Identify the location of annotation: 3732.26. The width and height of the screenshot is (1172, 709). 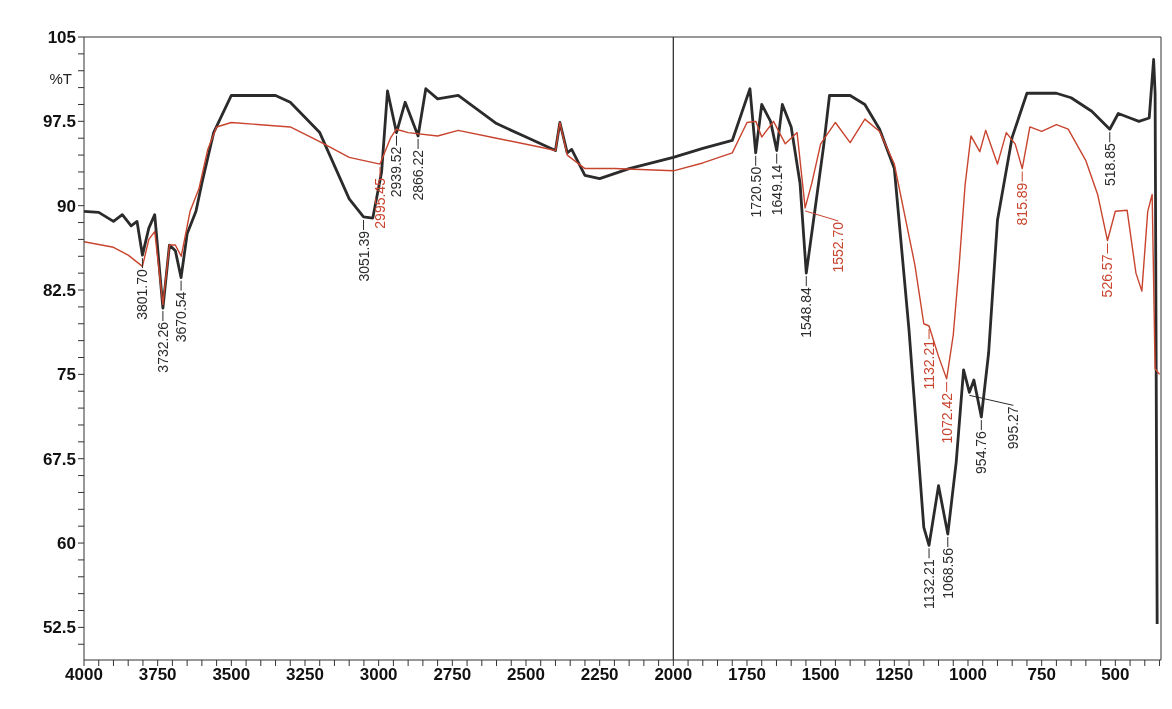
(162, 347).